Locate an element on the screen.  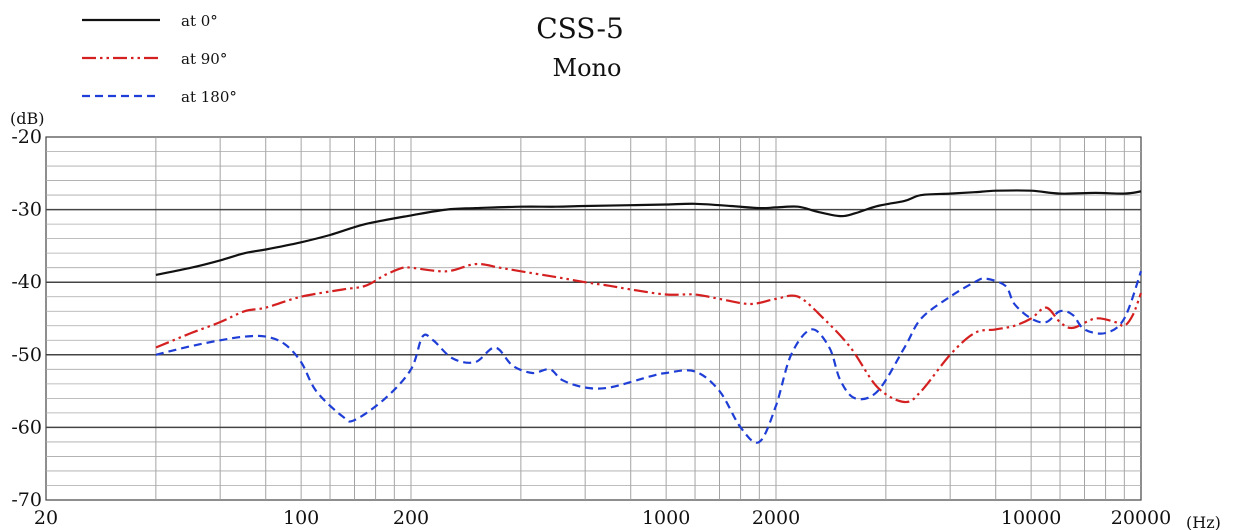
y-tick-label: -20 is located at coordinates (26, 137).